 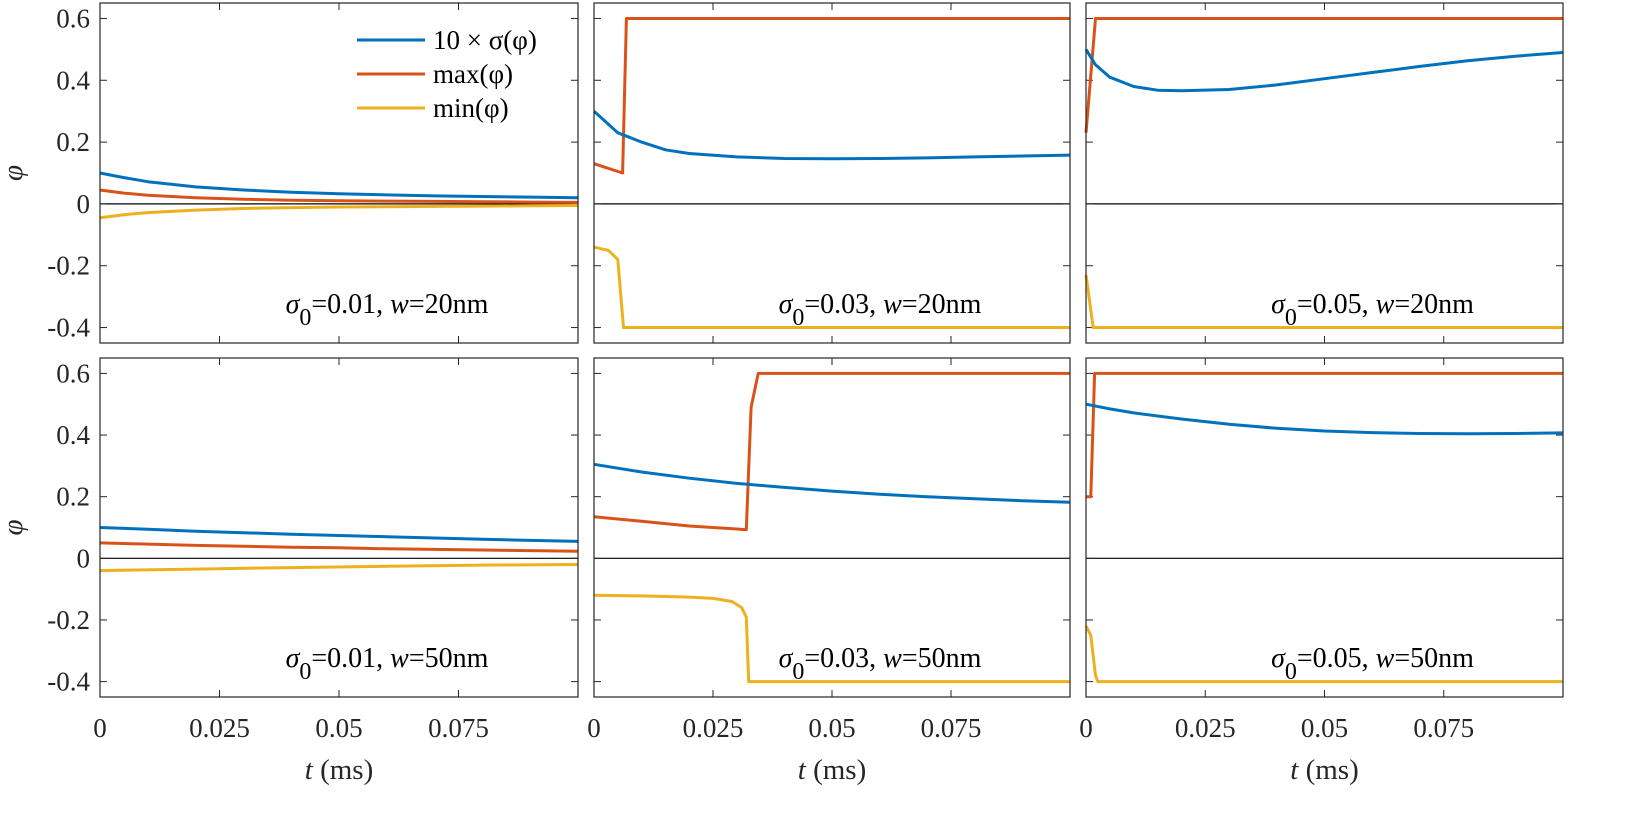 I want to click on legend-label-min: min(φ), so click(x=471, y=108).